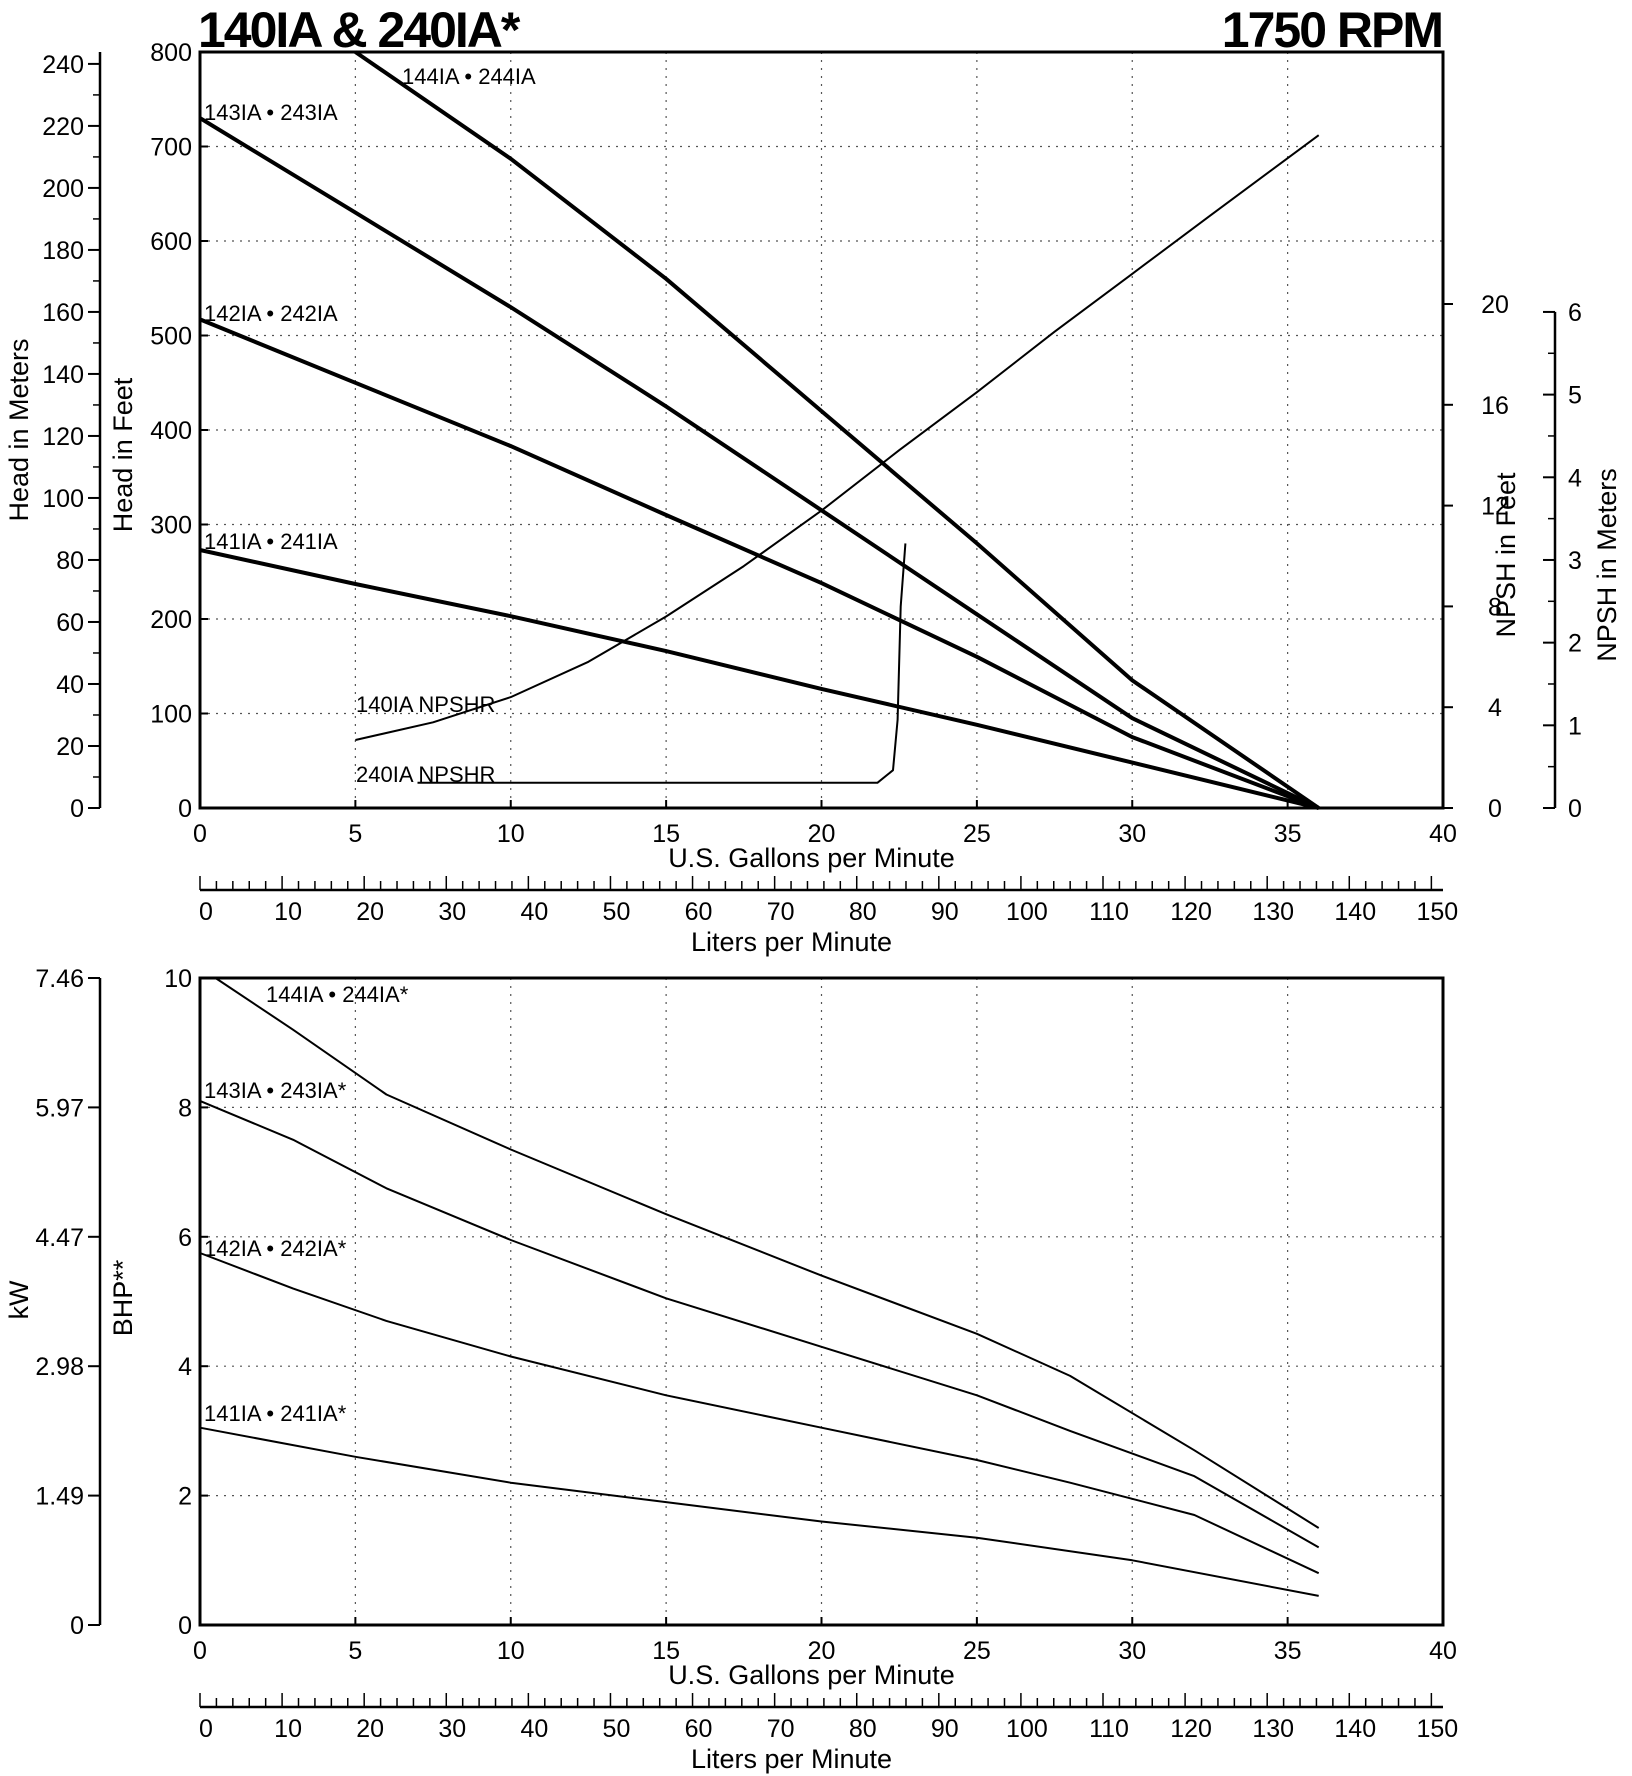  What do you see at coordinates (1495, 406) in the screenshot?
I see `npsh-ft-tick-label: 16` at bounding box center [1495, 406].